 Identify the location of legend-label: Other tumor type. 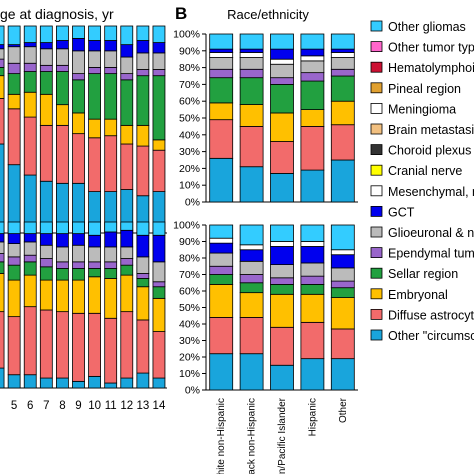
(431, 48).